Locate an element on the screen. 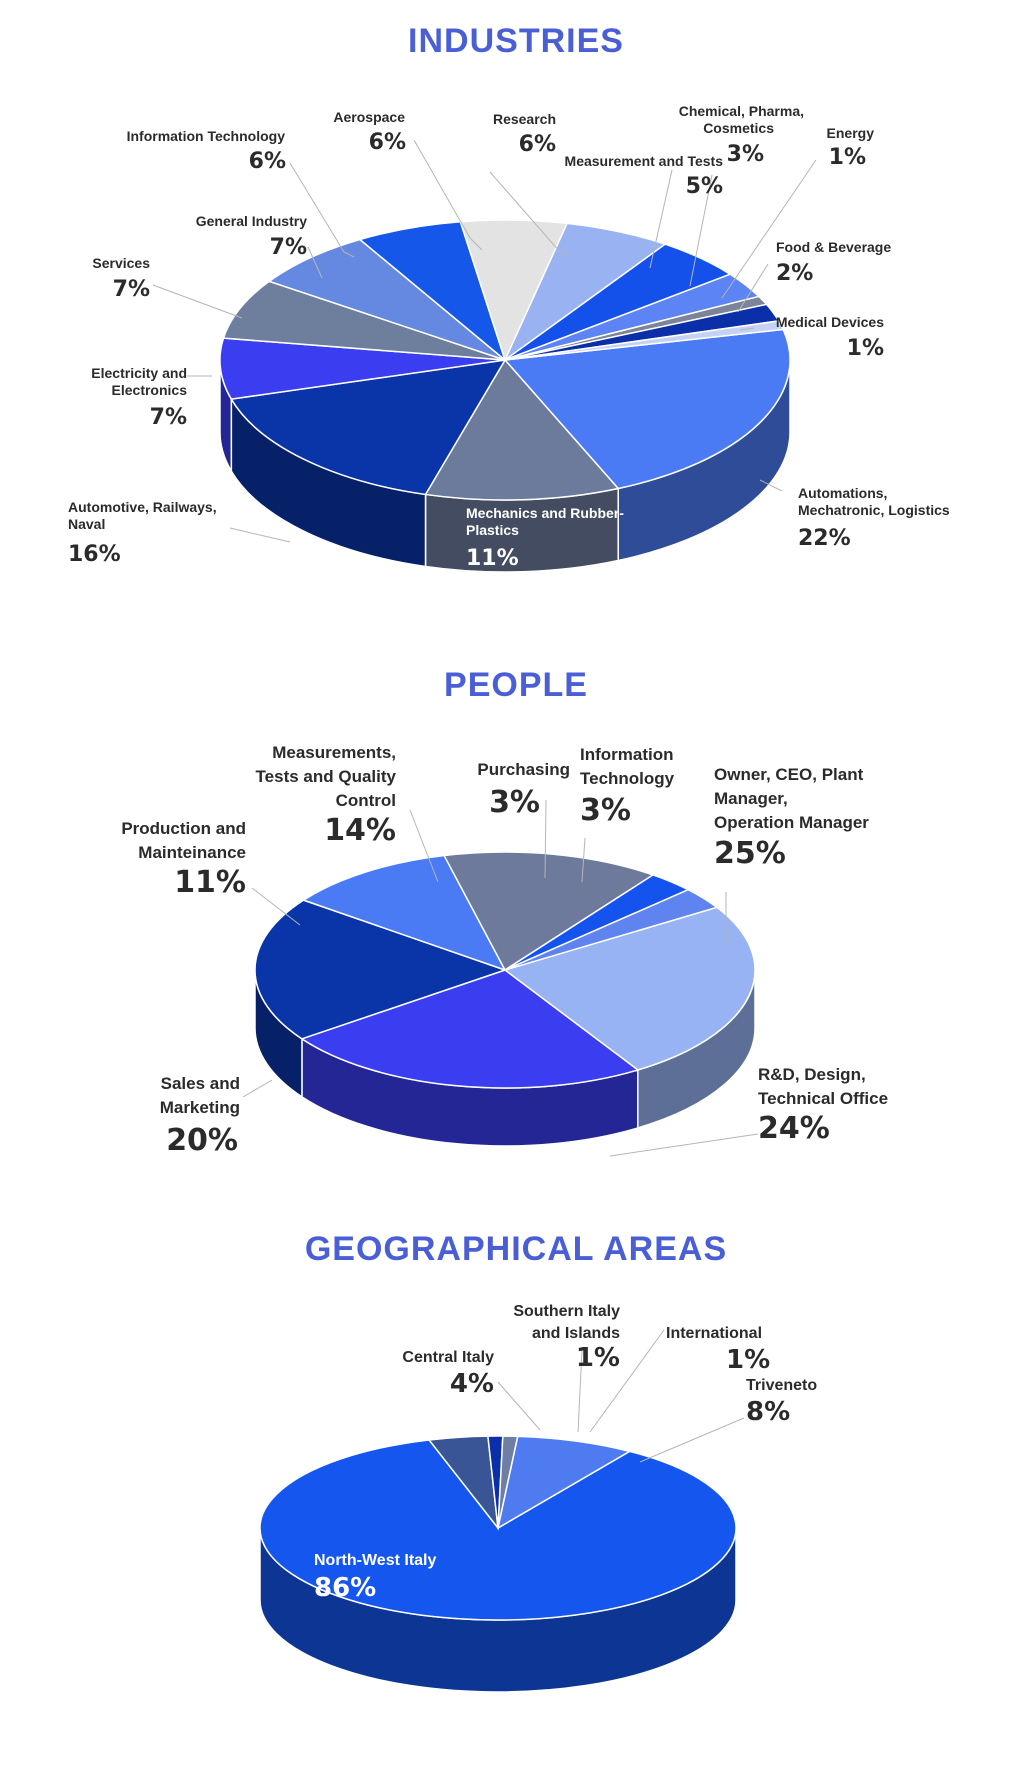  slice-pct-measurement-tests: 5% is located at coordinates (704, 186).